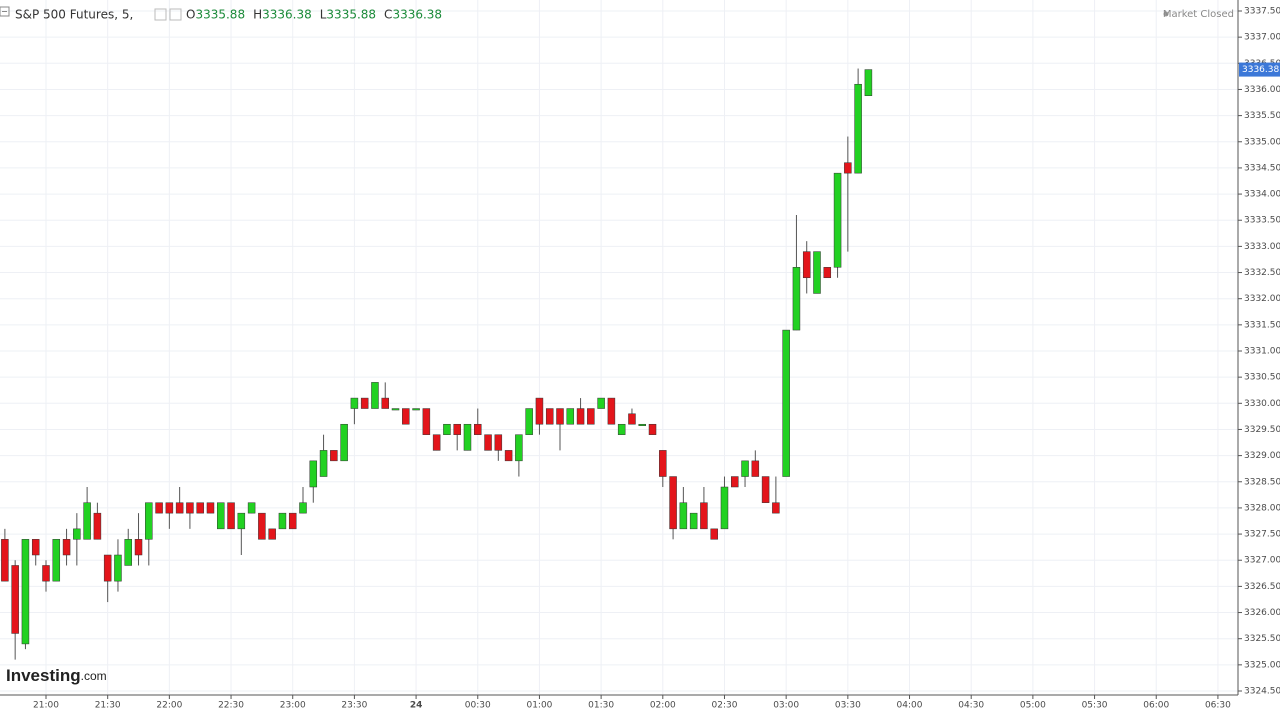 The image size is (1280, 711). What do you see at coordinates (5, 11) in the screenshot?
I see `collapse-icon` at bounding box center [5, 11].